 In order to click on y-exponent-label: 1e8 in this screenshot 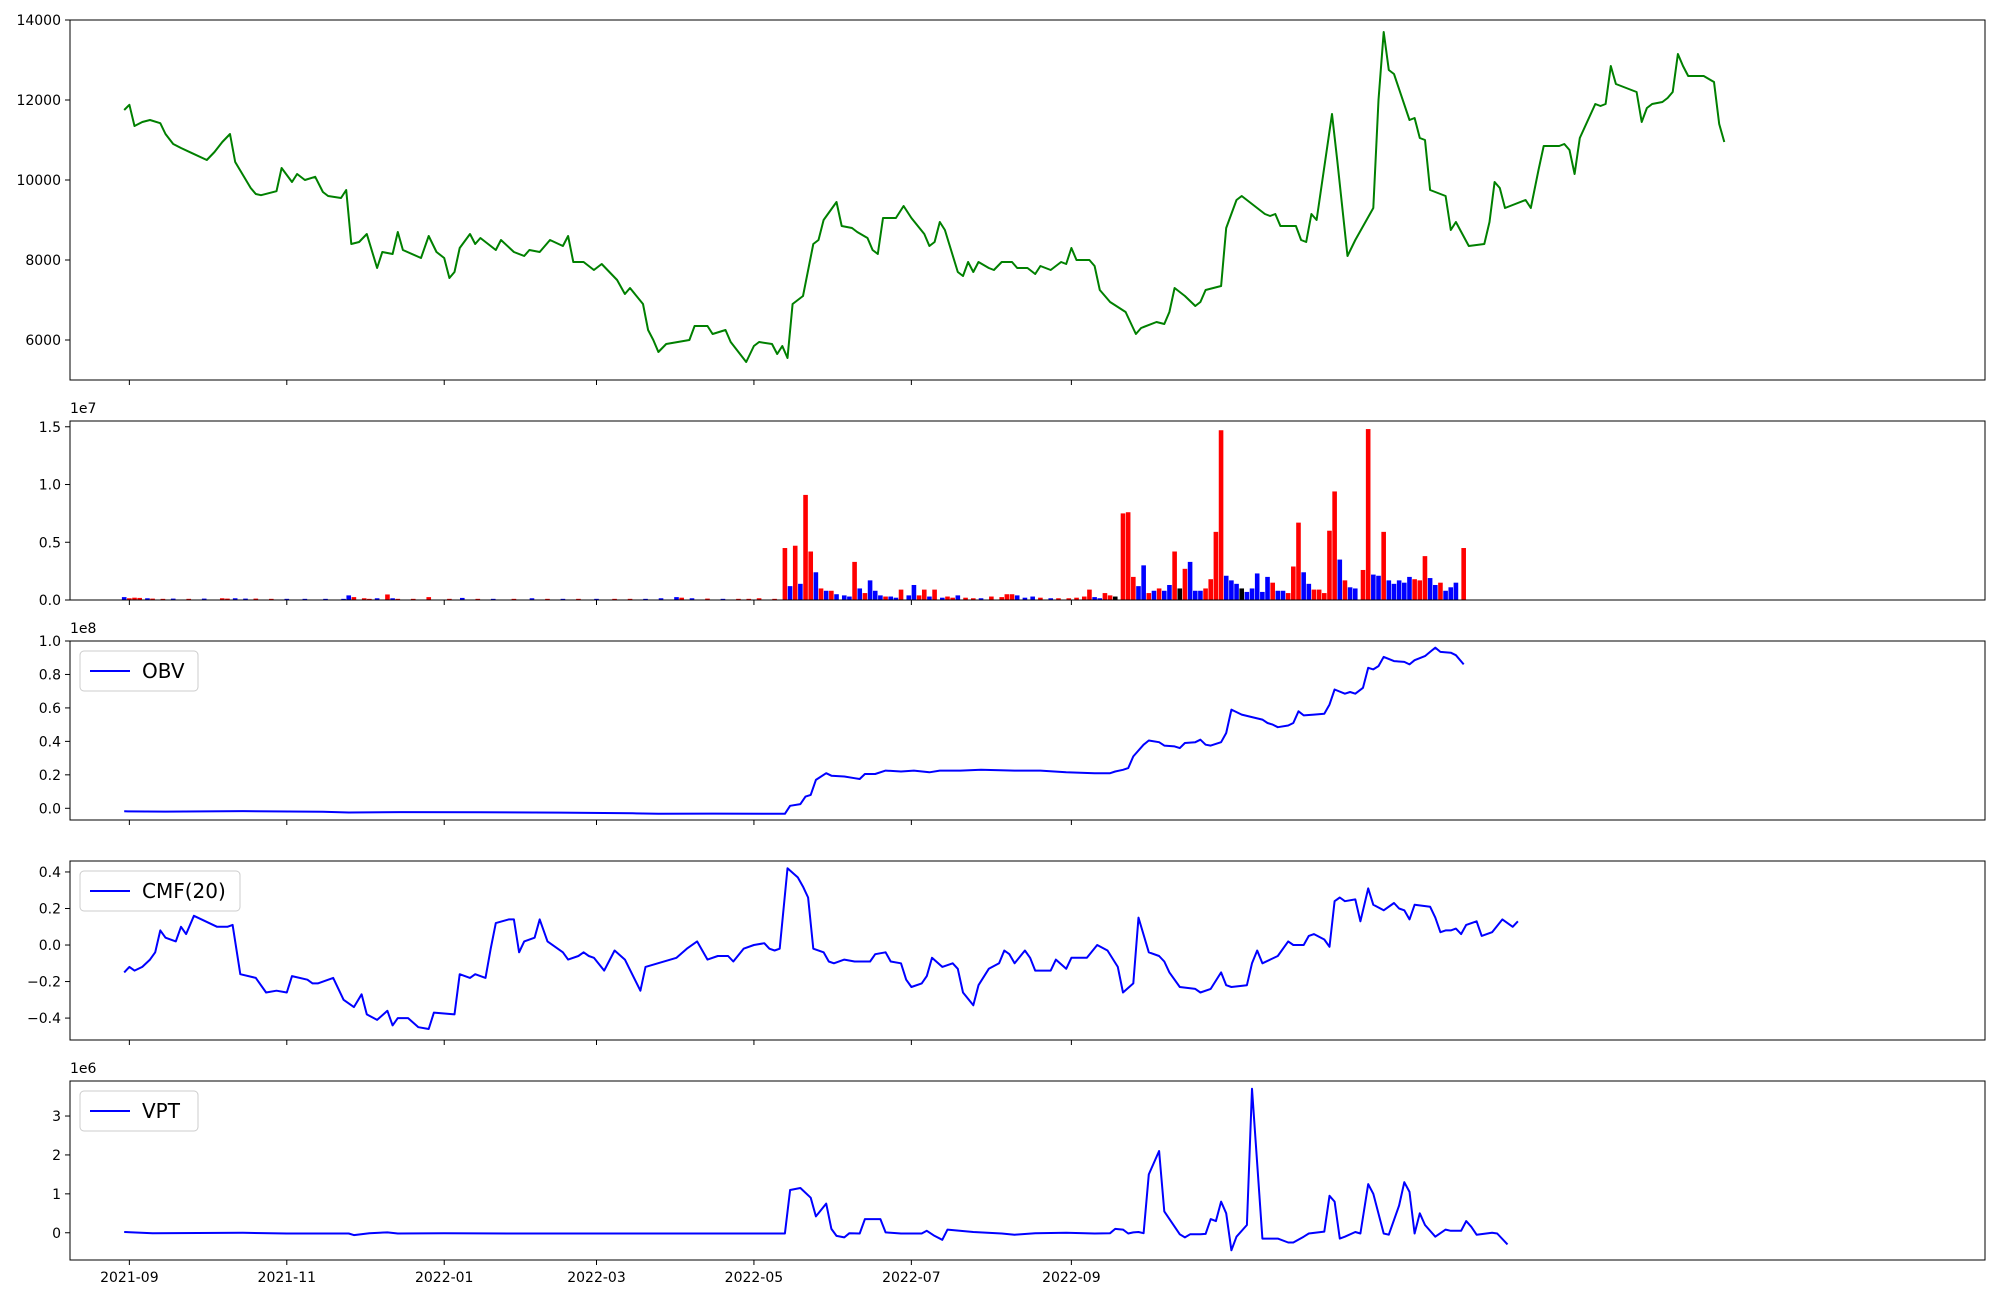, I will do `click(83, 629)`.